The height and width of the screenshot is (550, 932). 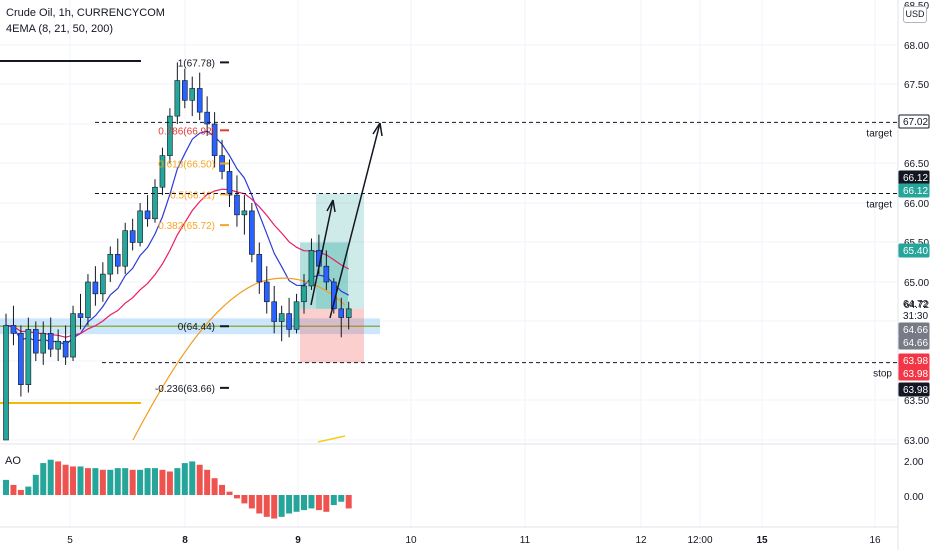 I want to click on ema-50-line, so click(x=239, y=359).